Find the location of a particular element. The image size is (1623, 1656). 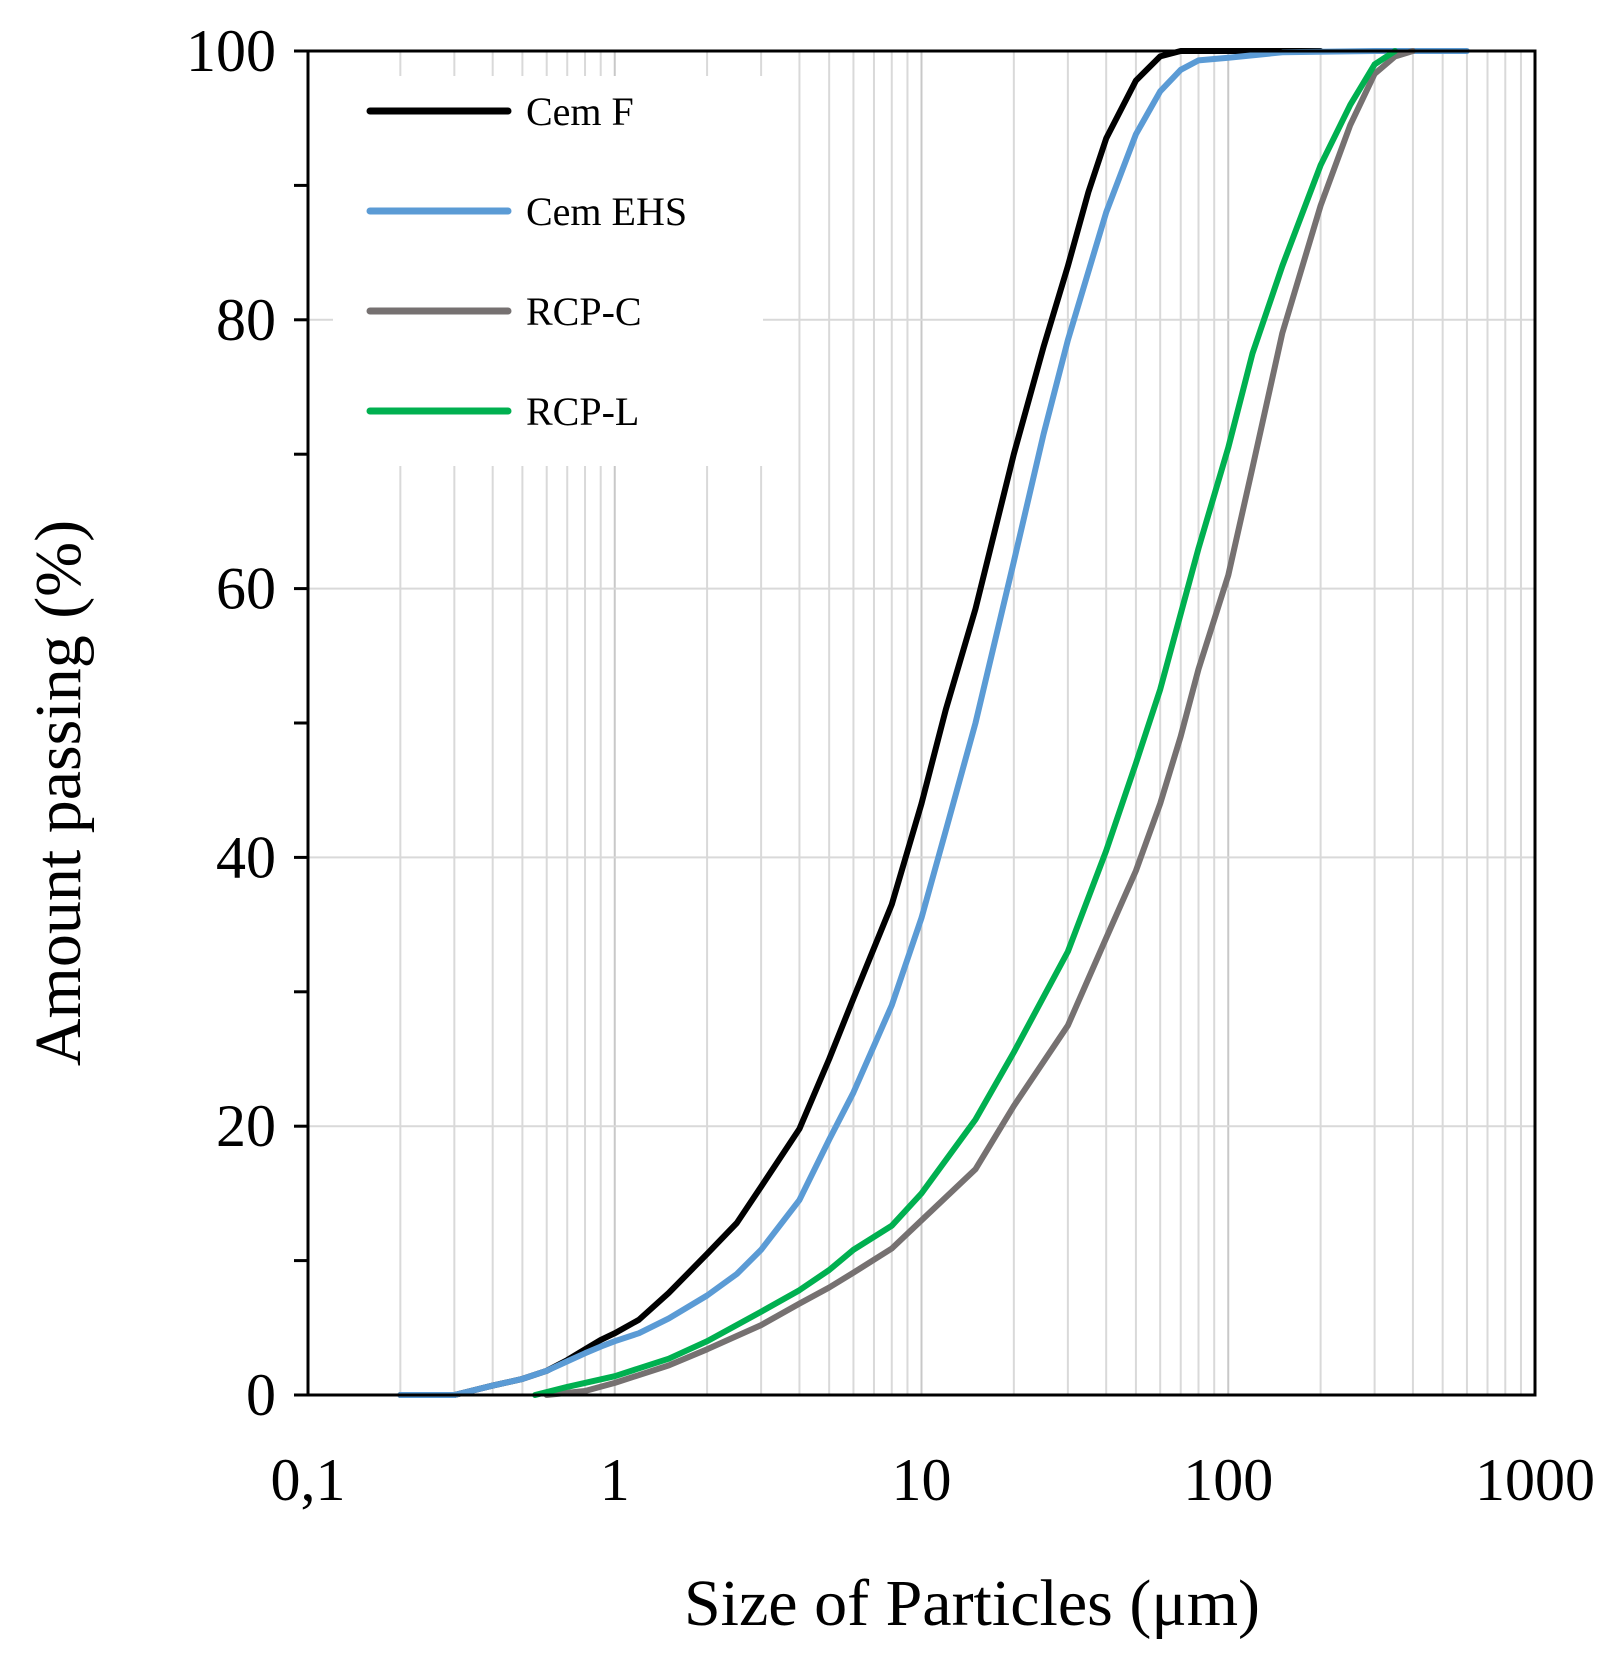

legend-label-rcp-c: RCP-C is located at coordinates (584, 311).